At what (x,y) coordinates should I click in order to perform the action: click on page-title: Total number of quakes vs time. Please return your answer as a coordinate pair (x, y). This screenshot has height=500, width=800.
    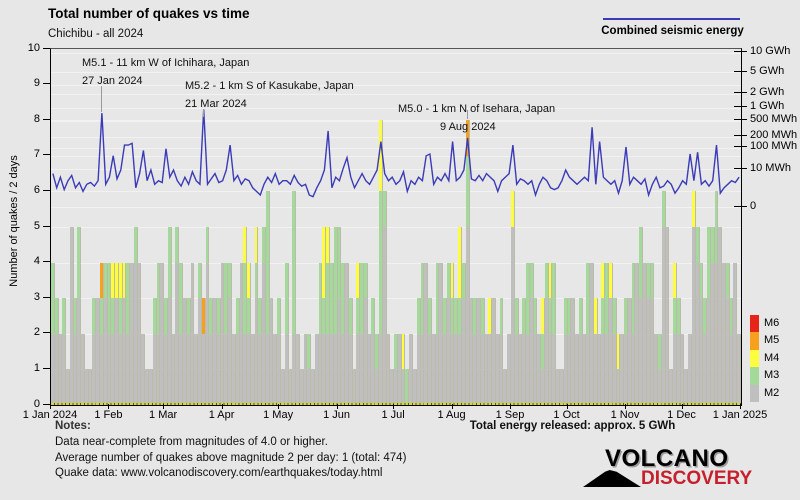
    Looking at the image, I should click on (149, 13).